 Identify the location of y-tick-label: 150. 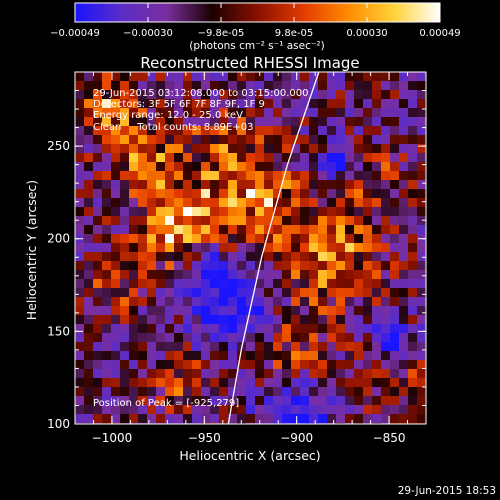
(58, 331).